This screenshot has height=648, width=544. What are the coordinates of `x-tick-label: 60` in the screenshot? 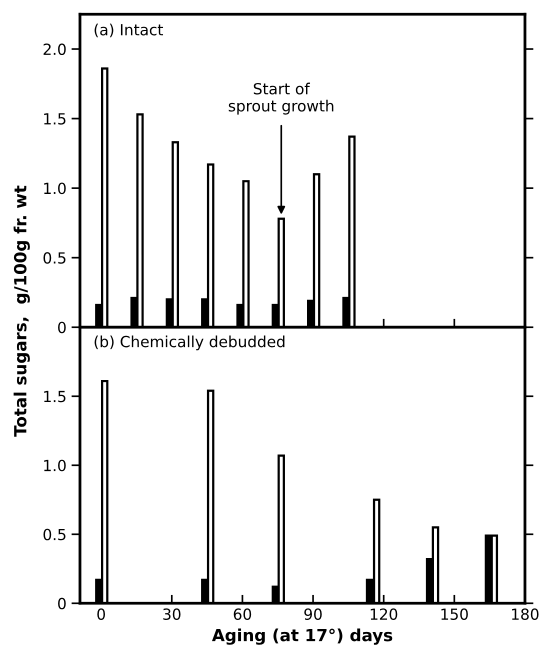 It's located at (243, 614).